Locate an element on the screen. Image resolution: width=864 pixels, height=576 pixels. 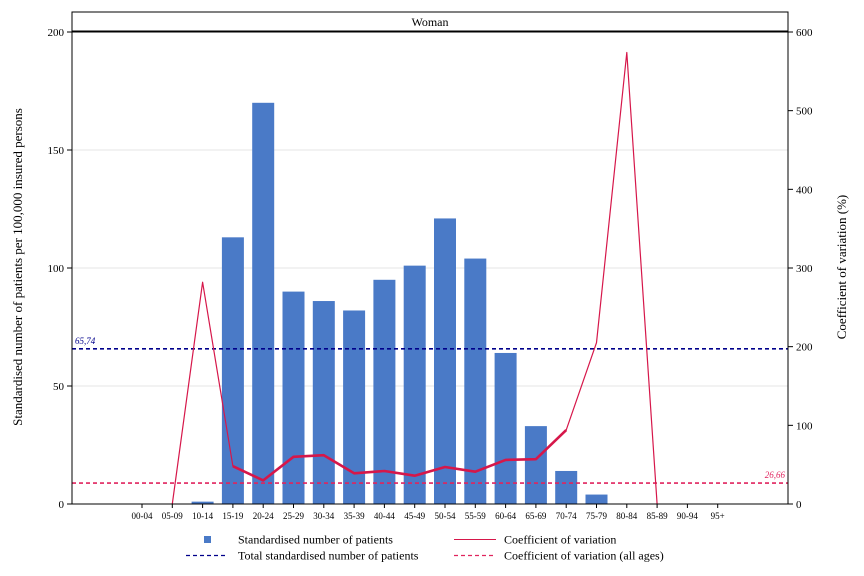
right-y-tick-label: 500 is located at coordinates (804, 112).